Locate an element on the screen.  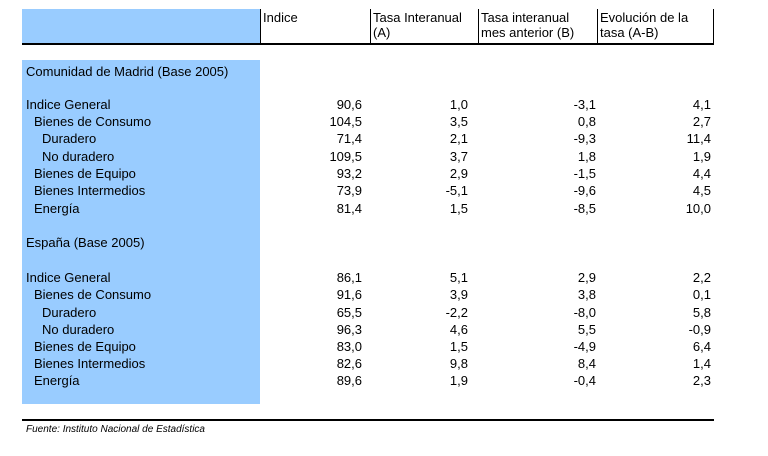
cell-tasa-b: -3,1 is located at coordinates (584, 104).